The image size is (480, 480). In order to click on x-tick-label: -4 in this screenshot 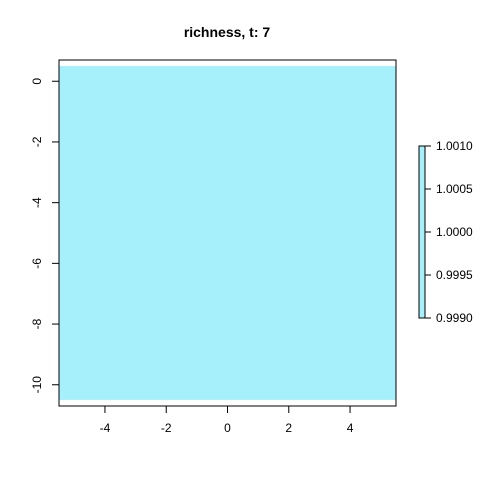, I will do `click(105, 428)`.